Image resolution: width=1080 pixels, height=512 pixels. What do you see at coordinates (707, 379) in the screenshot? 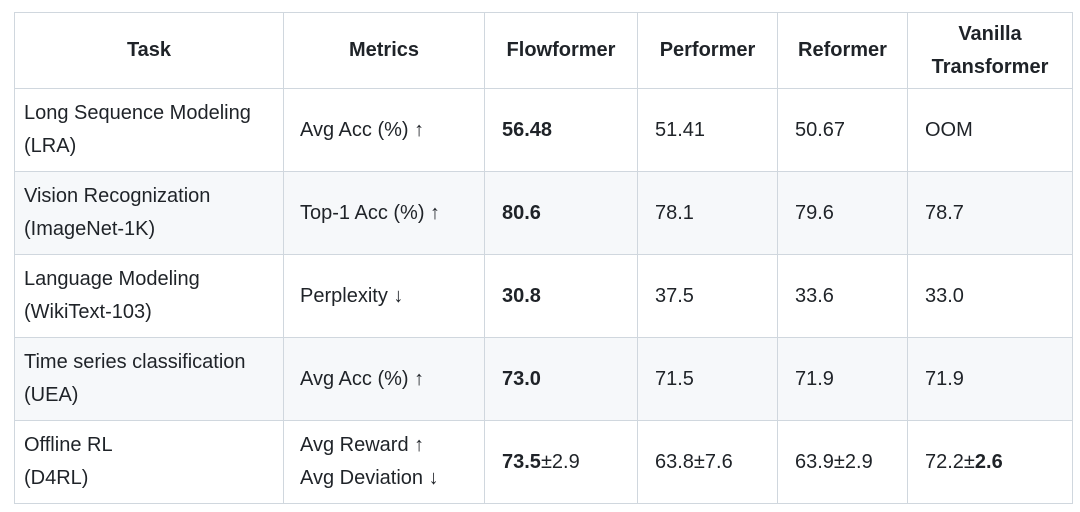
I see `value-cell: 71.5` at bounding box center [707, 379].